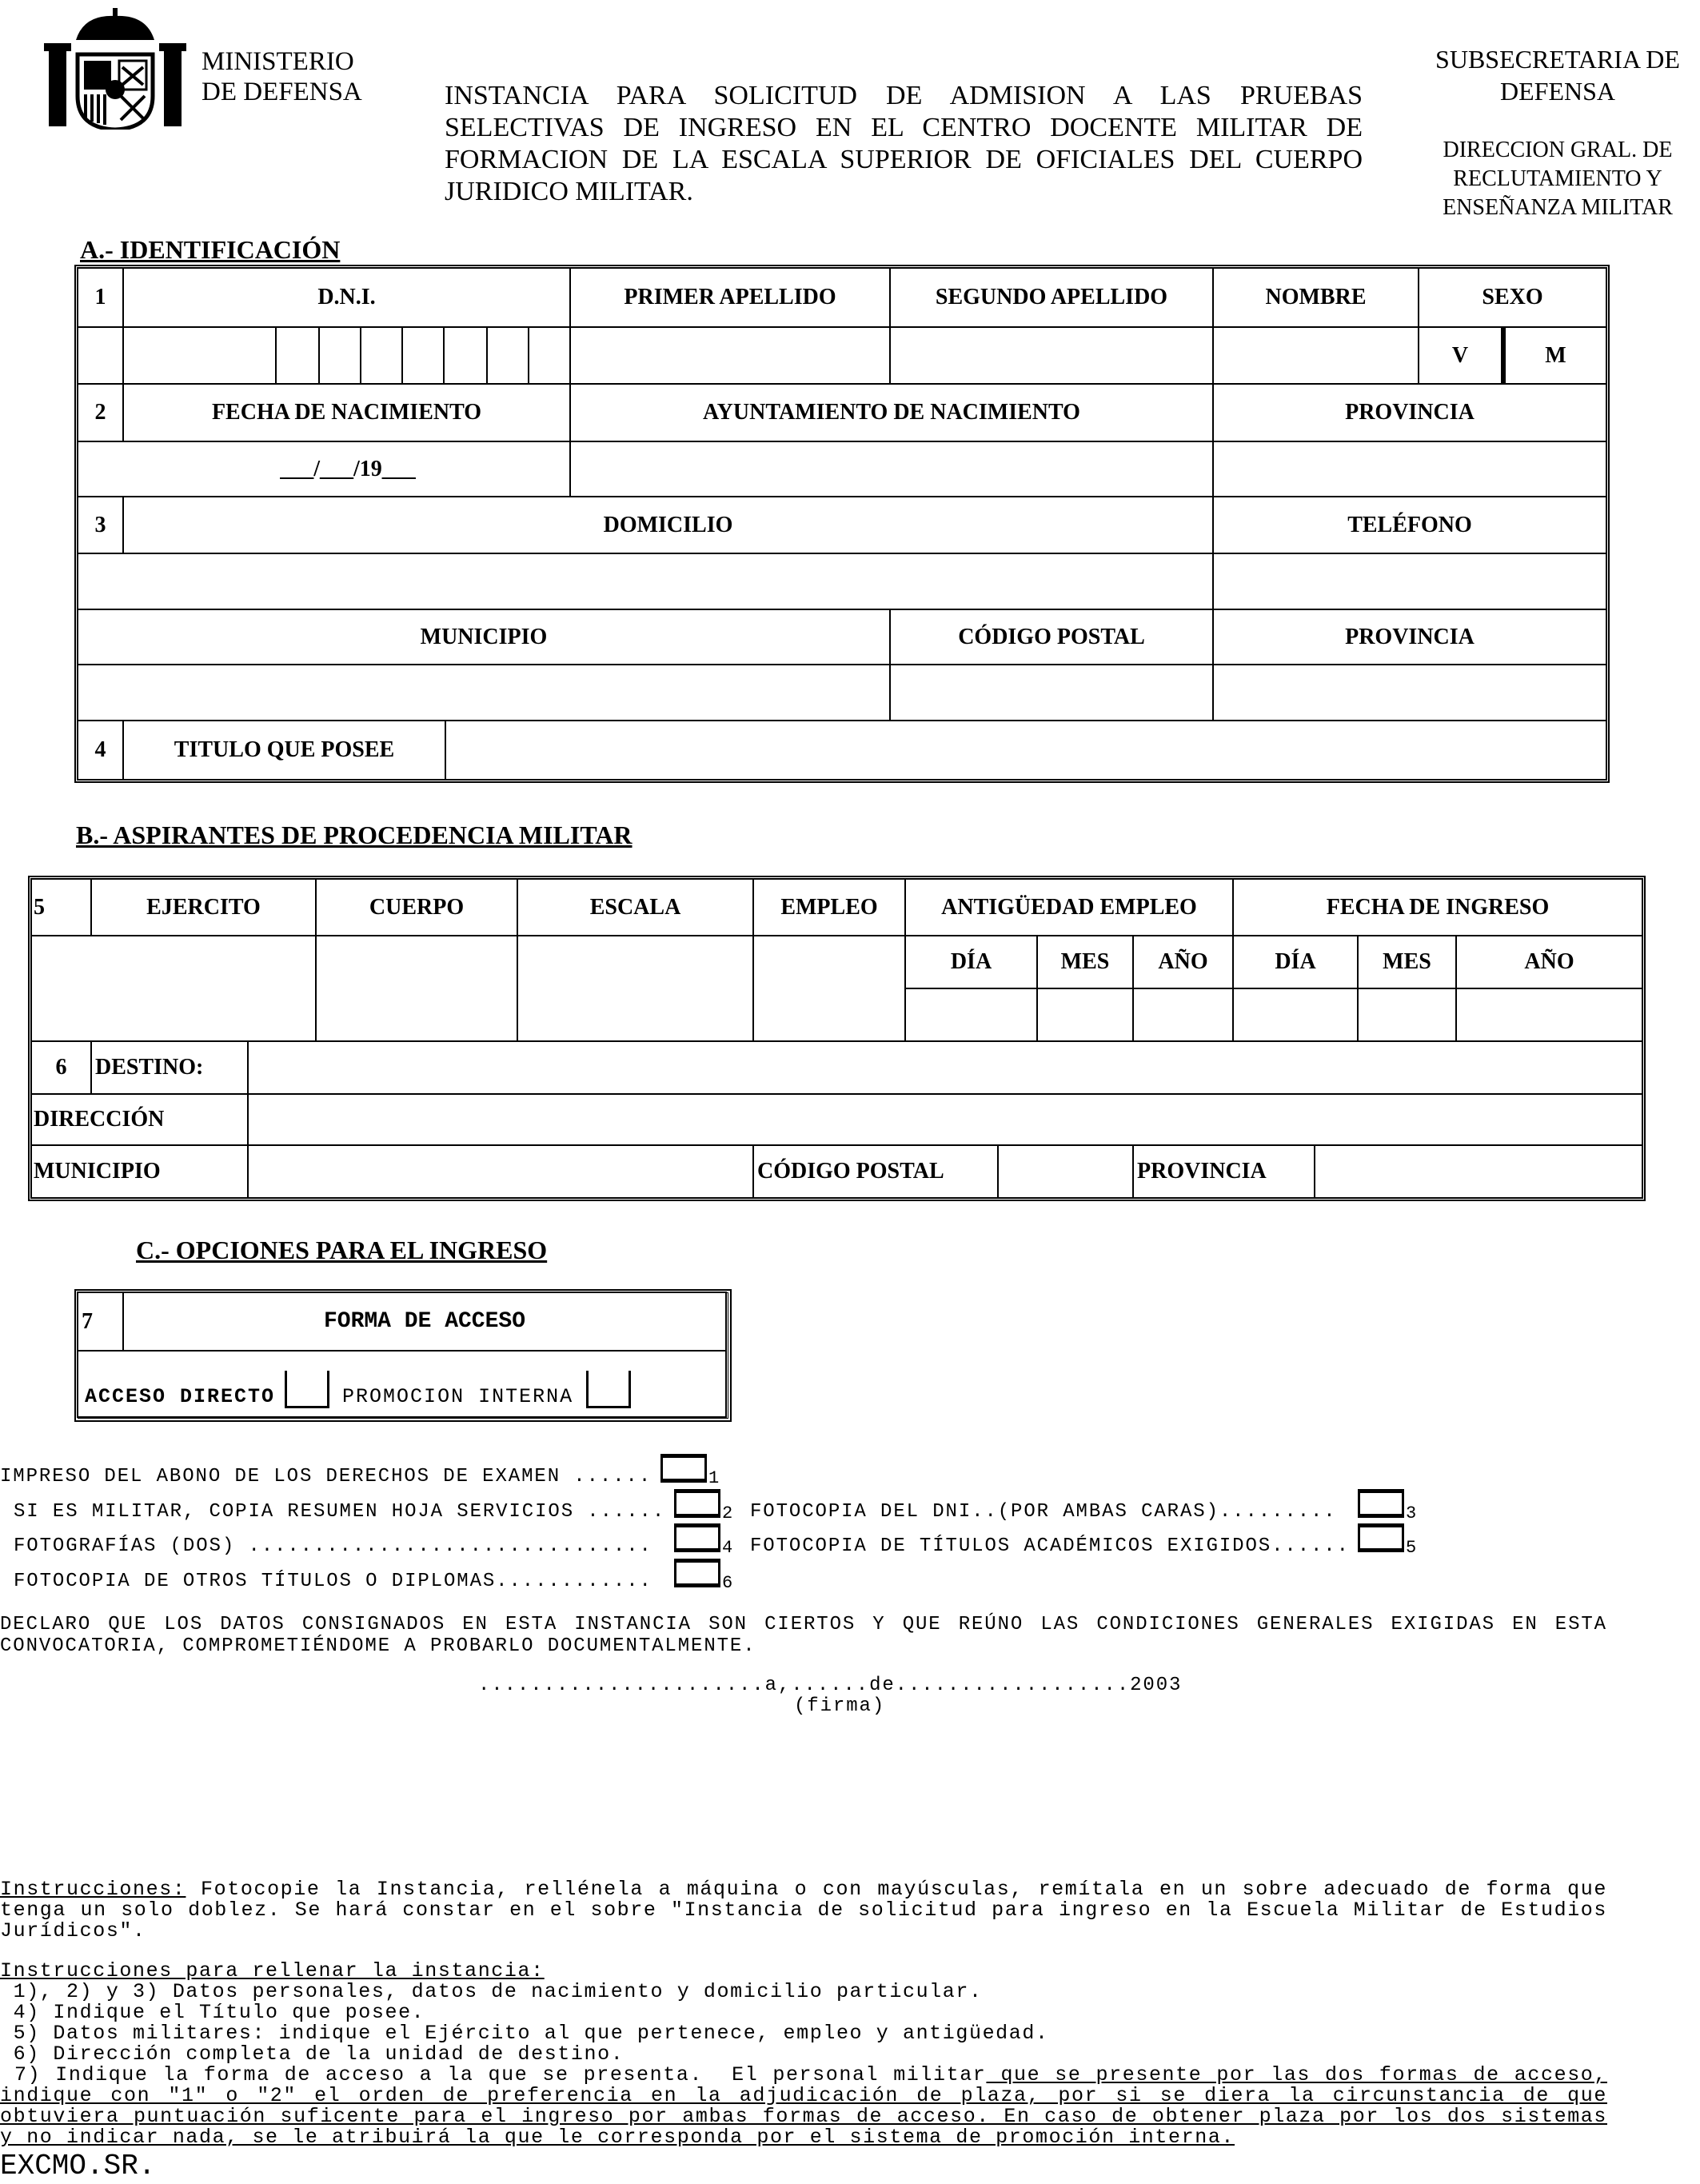  Describe the element at coordinates (1549, 1015) in the screenshot. I see `ingreso-ano-field` at that location.